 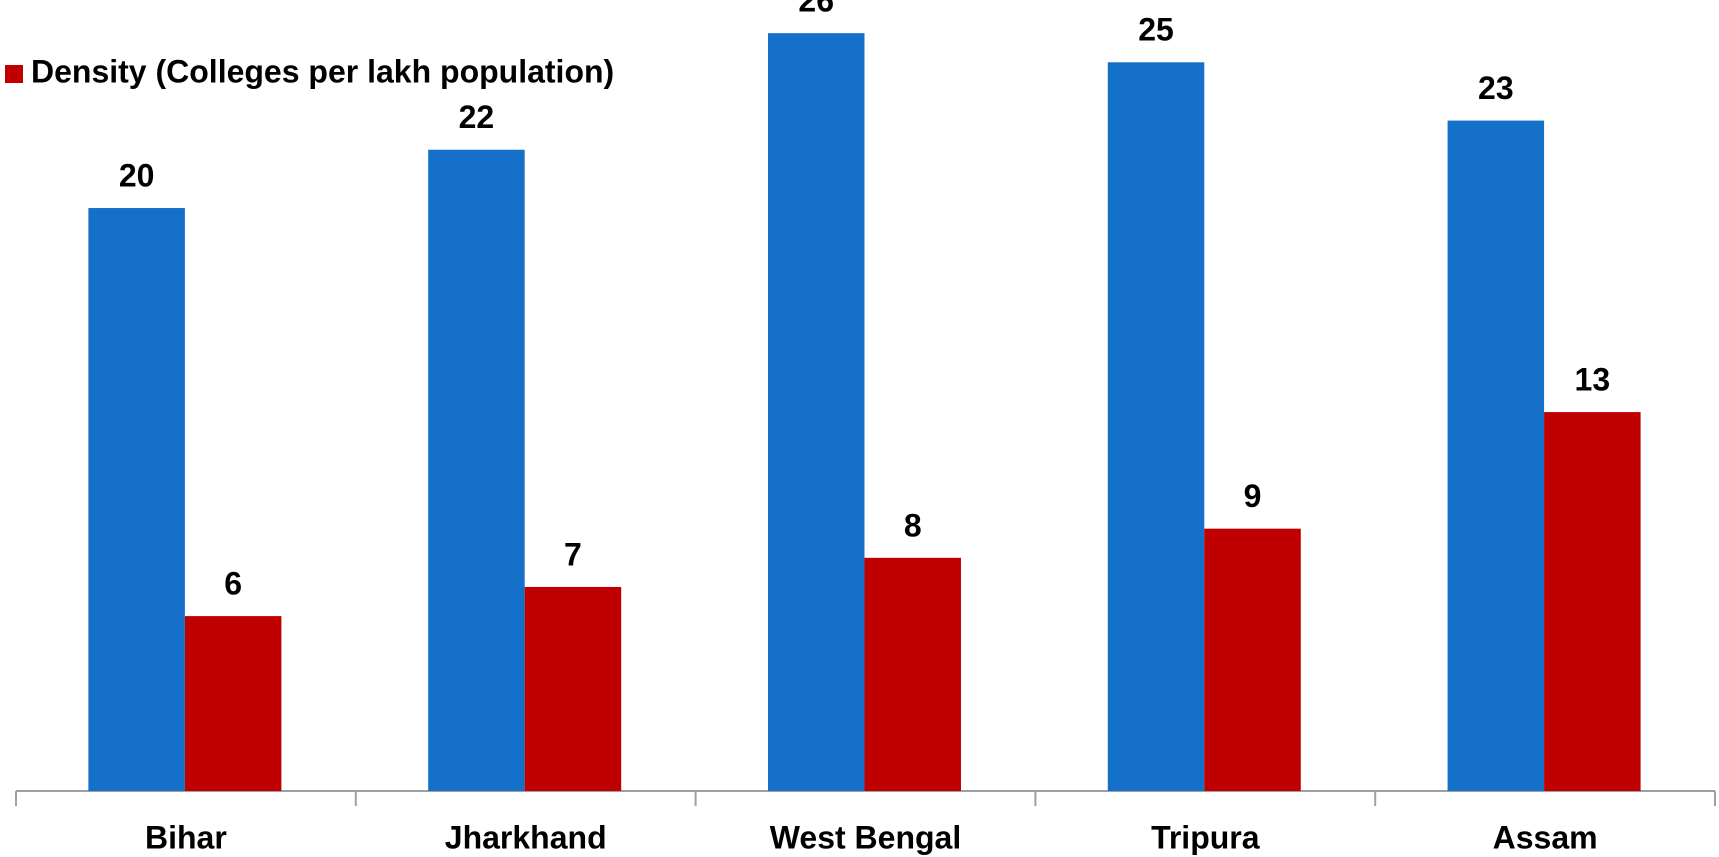 What do you see at coordinates (1205, 837) in the screenshot?
I see `x-tick-label: Tripura` at bounding box center [1205, 837].